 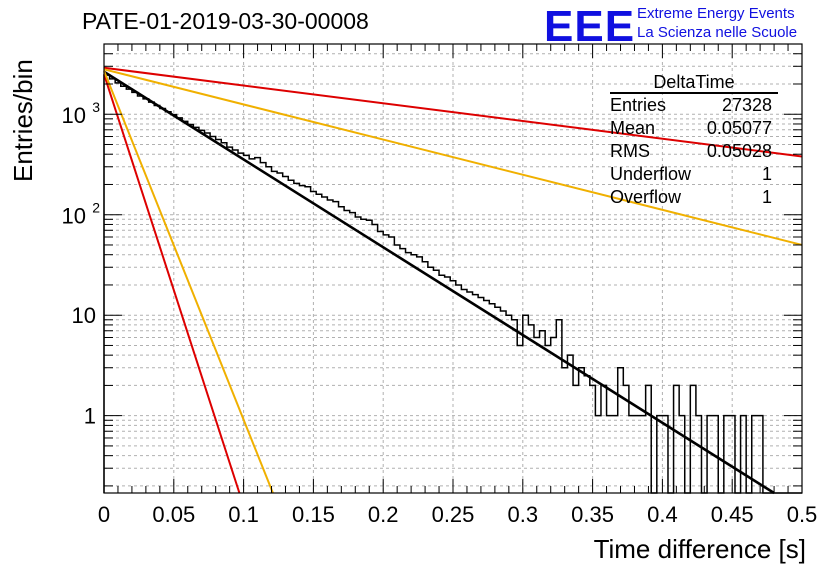 I want to click on x-tick-label: 0.3, so click(x=523, y=514).